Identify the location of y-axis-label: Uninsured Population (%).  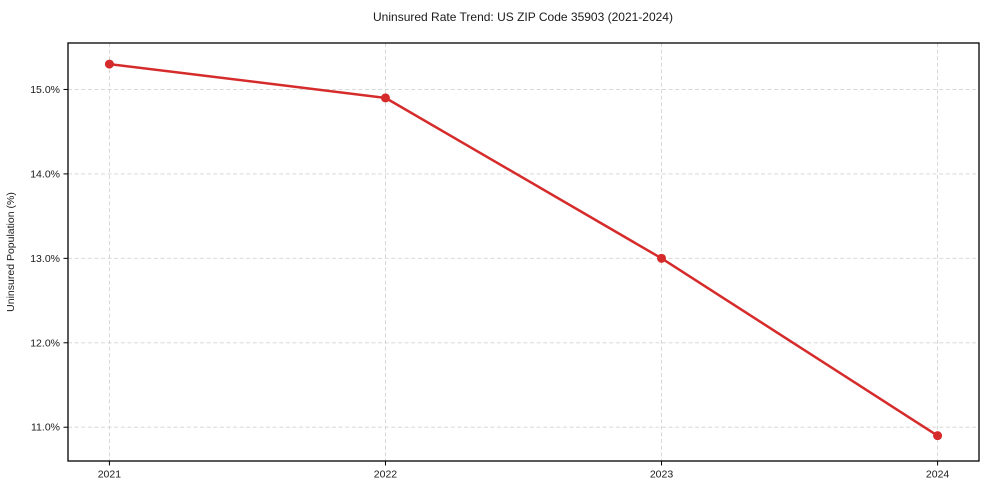
(11, 252).